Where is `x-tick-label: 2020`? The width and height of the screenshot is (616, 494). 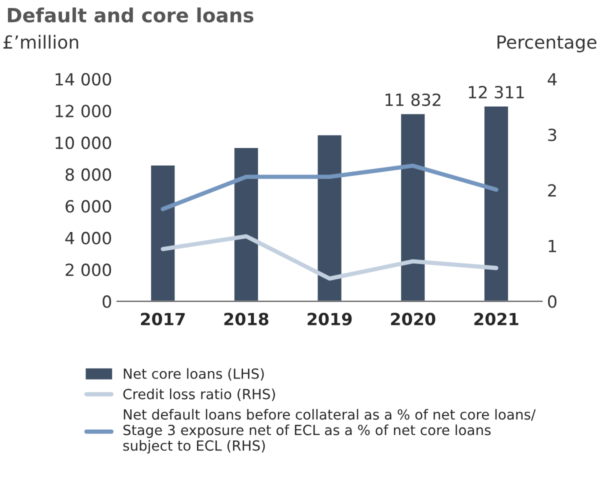
x-tick-label: 2020 is located at coordinates (413, 319).